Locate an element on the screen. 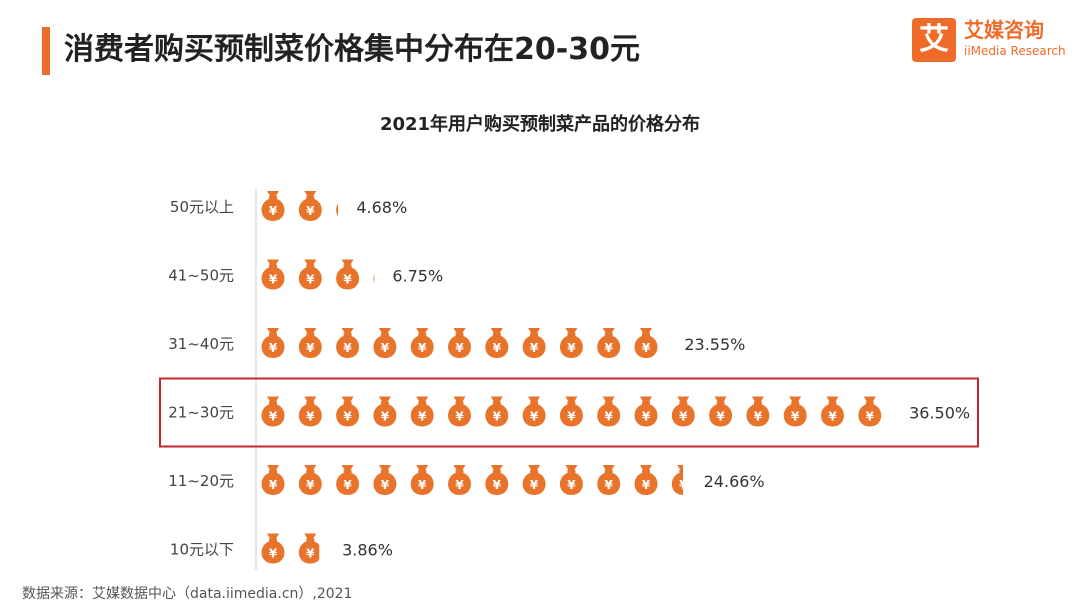 The image size is (1080, 608). logo-mark: 艾 is located at coordinates (934, 40).